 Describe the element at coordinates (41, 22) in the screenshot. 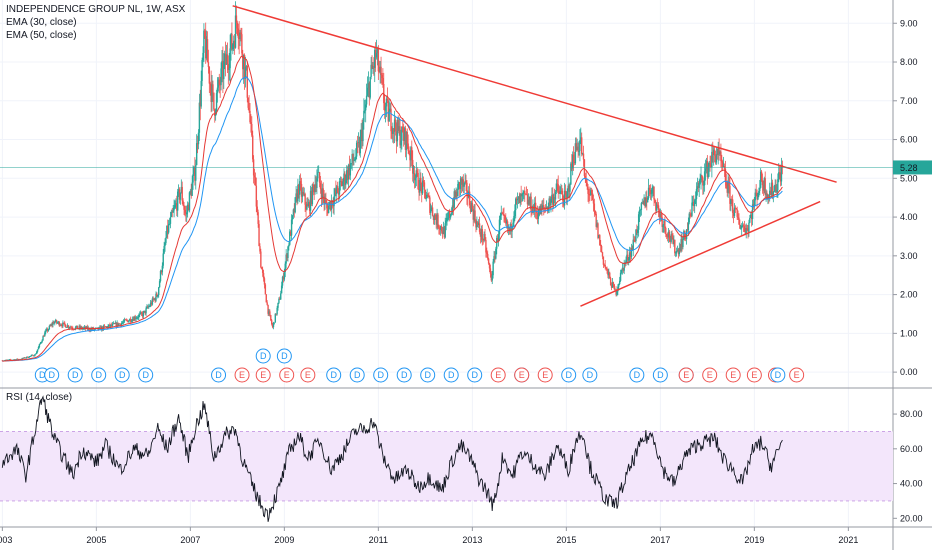

I see `ema30-legend: EMA (30, close)` at that location.